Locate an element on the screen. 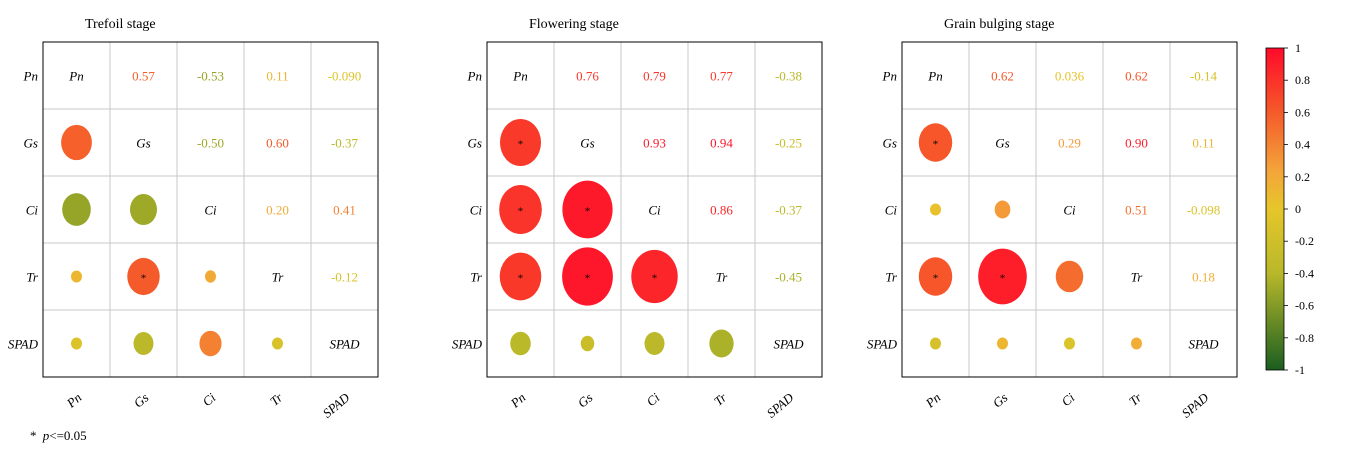 The width and height of the screenshot is (1367, 457). colorbar-tick-label: 0.4 is located at coordinates (1302, 145).